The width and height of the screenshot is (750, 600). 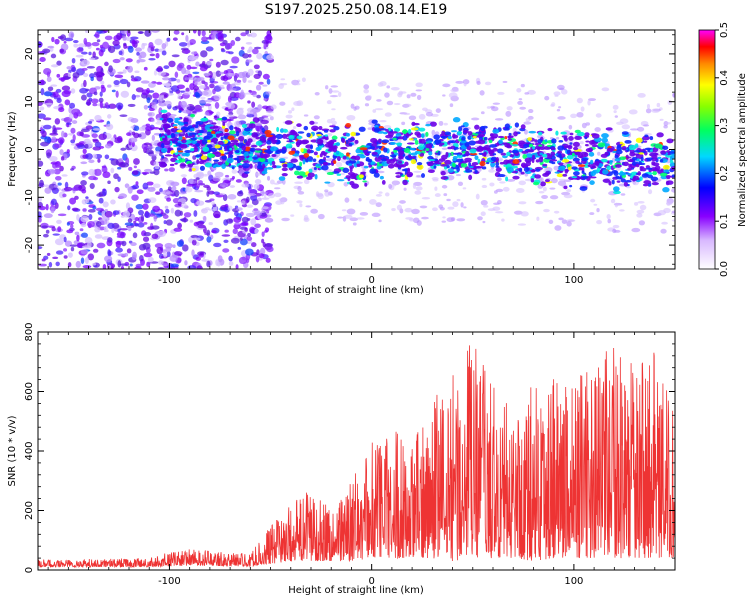 What do you see at coordinates (29, 510) in the screenshot?
I see `y-tick-label: 200` at bounding box center [29, 510].